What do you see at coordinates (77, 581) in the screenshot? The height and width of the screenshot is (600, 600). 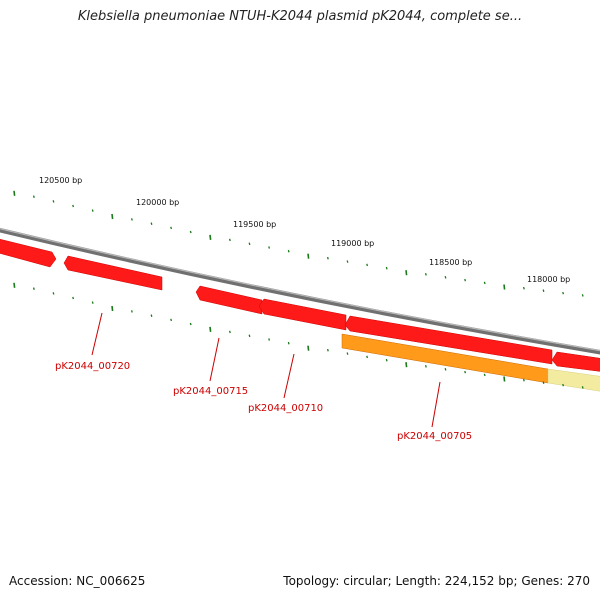 I see `accession-text: Accession: NC_006625` at bounding box center [77, 581].